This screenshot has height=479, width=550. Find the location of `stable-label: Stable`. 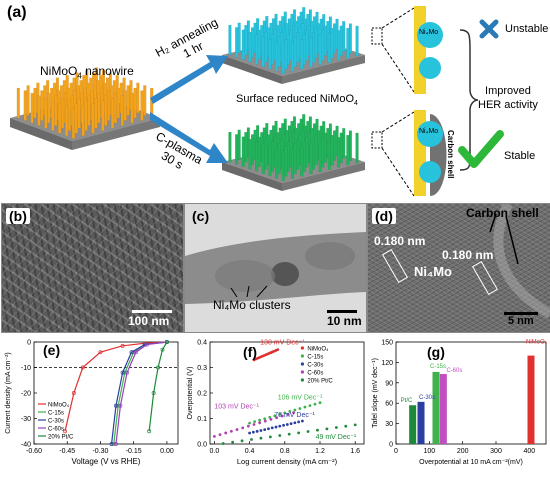

stable-label: Stable is located at coordinates (520, 156).